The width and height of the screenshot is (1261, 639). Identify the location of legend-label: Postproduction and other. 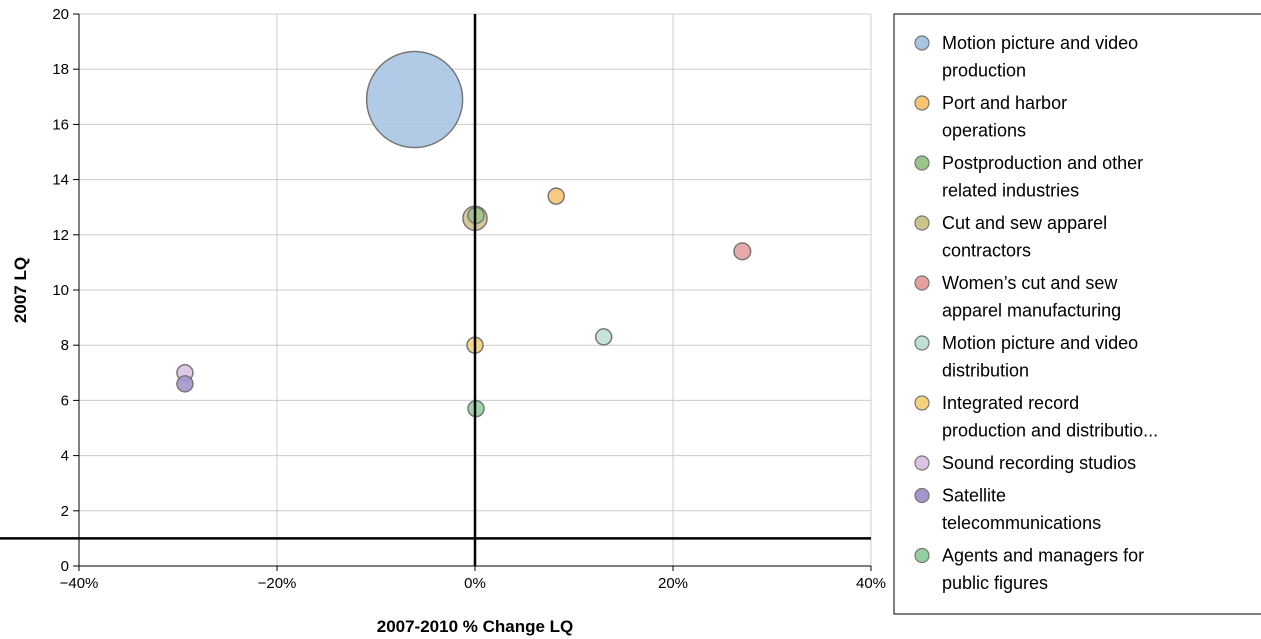
(1042, 163).